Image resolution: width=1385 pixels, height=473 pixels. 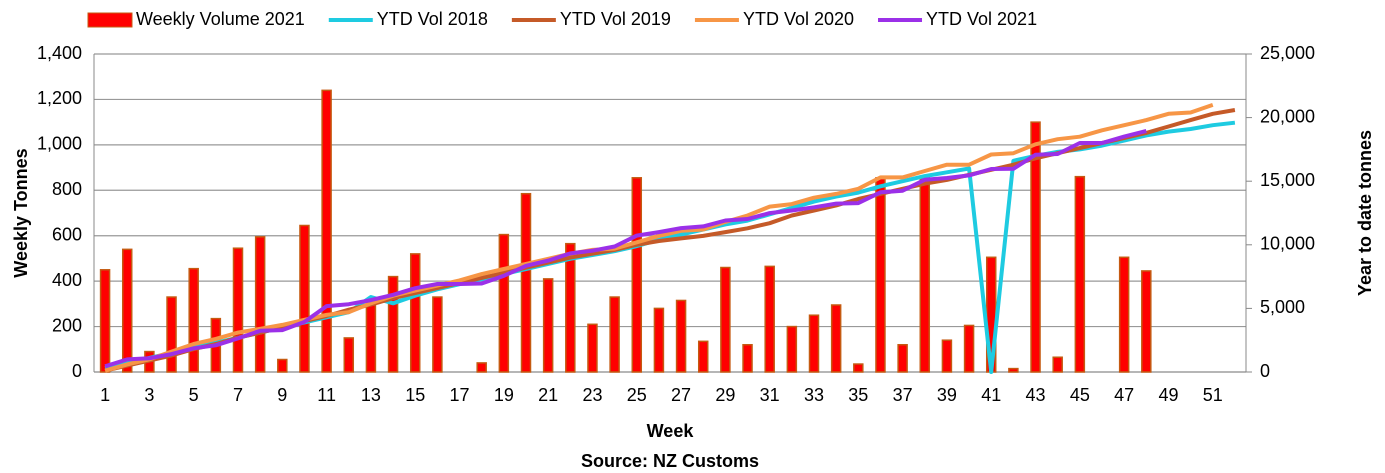 I want to click on x-tick-label: 11, so click(x=326, y=395).